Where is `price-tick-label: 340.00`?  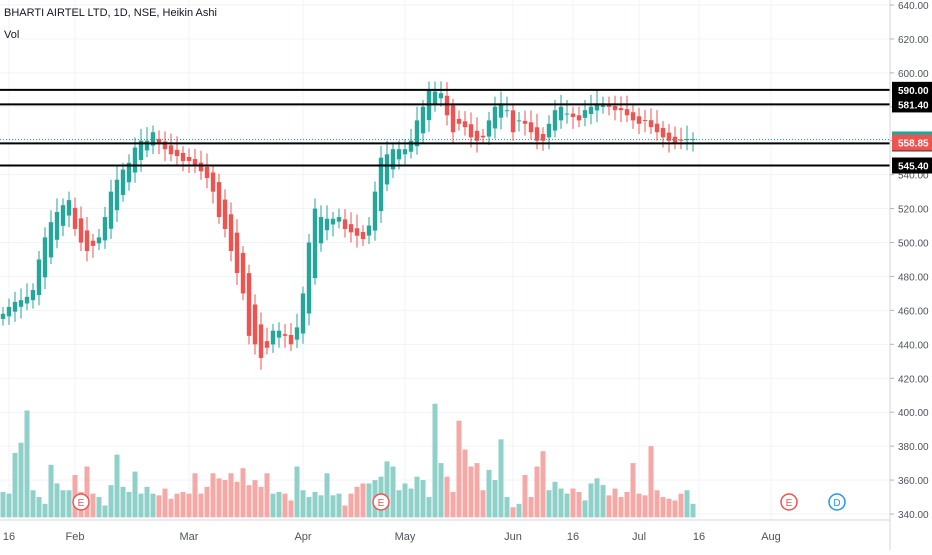
price-tick-label: 340.00 is located at coordinates (913, 515).